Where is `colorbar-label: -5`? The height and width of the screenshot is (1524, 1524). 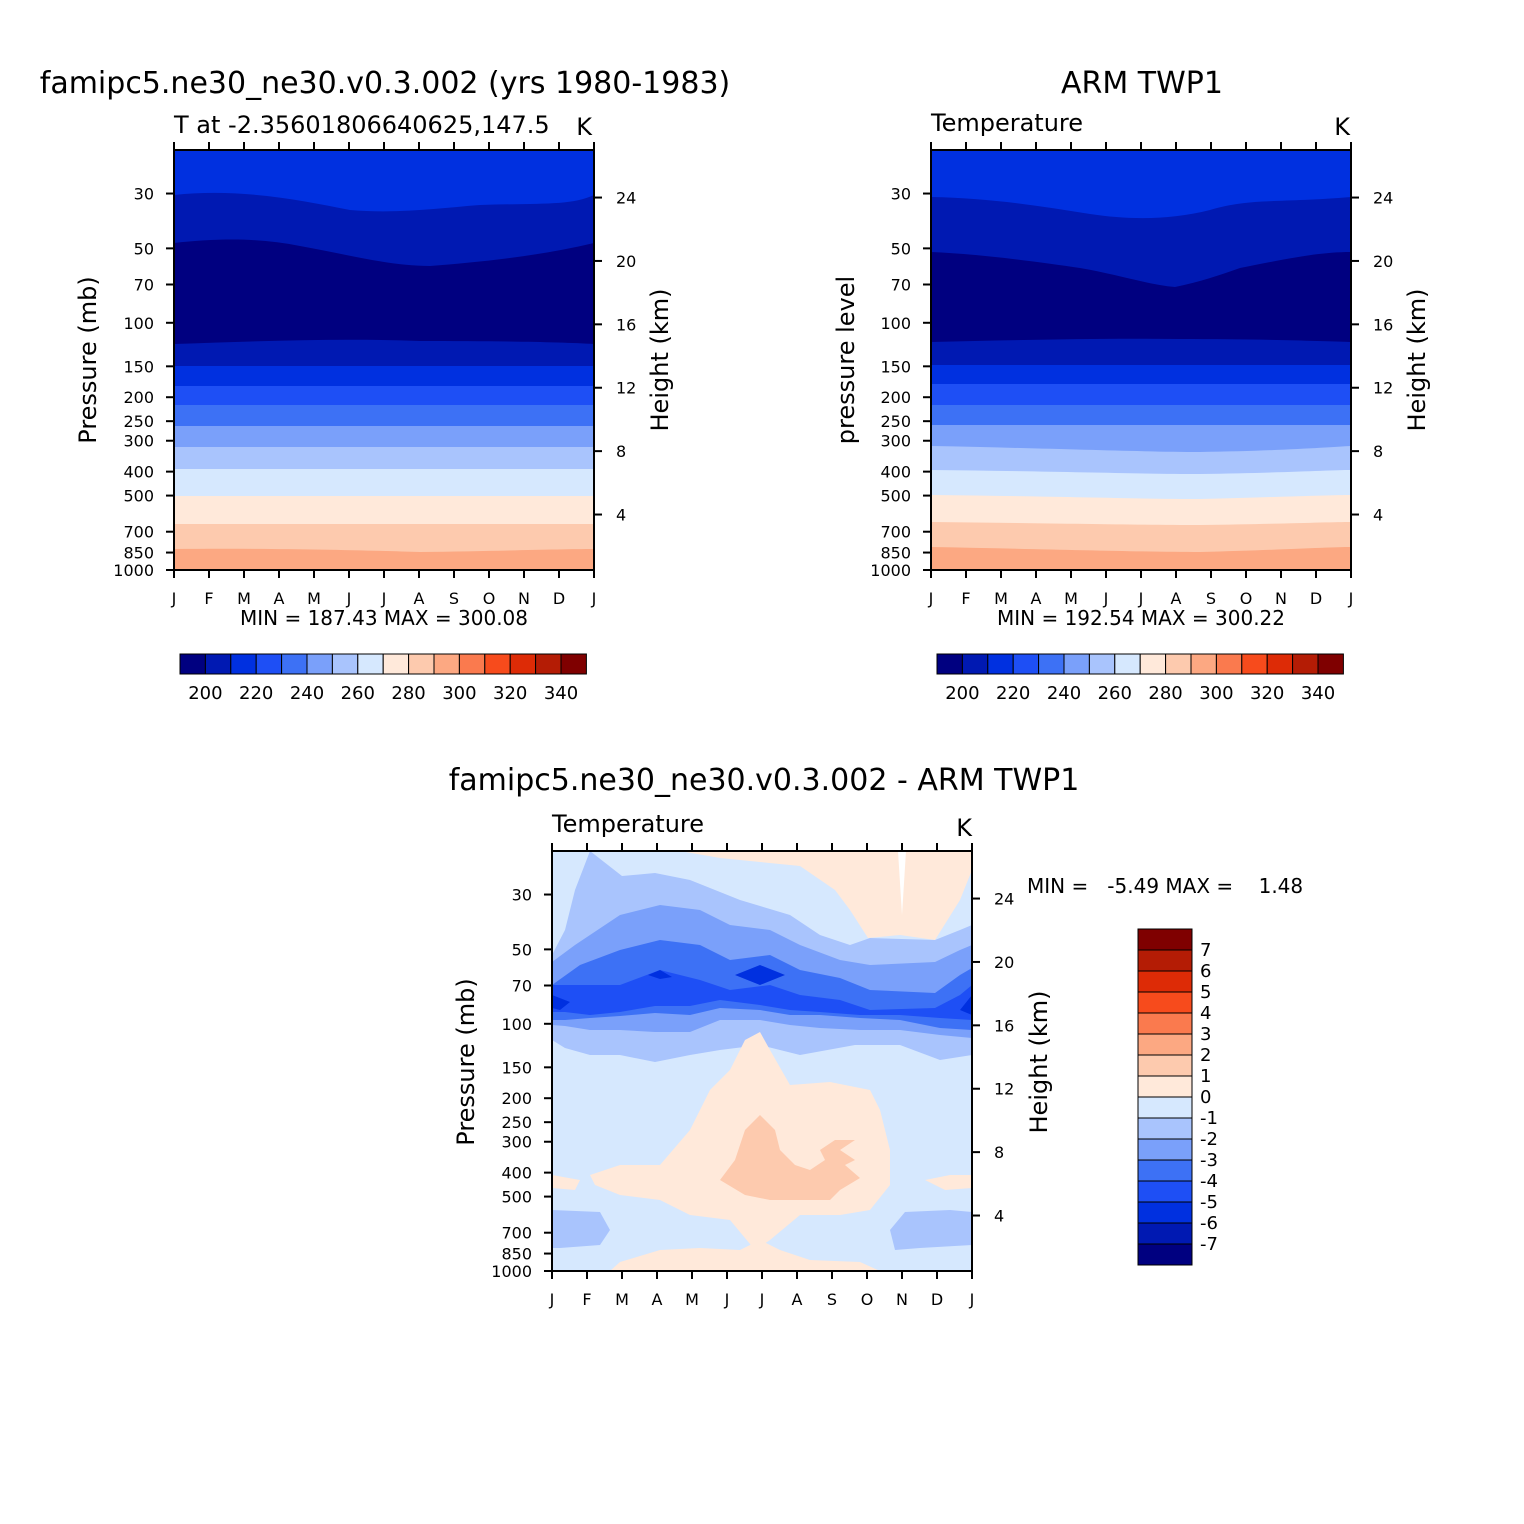
colorbar-label: -5 is located at coordinates (1209, 1202).